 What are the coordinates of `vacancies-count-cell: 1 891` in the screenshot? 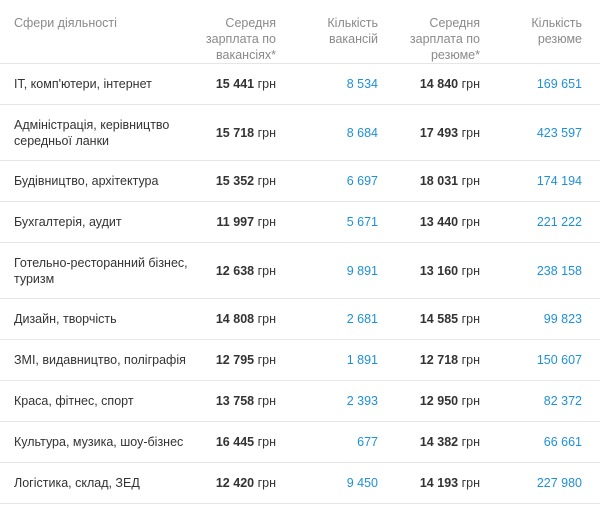 It's located at (343, 360).